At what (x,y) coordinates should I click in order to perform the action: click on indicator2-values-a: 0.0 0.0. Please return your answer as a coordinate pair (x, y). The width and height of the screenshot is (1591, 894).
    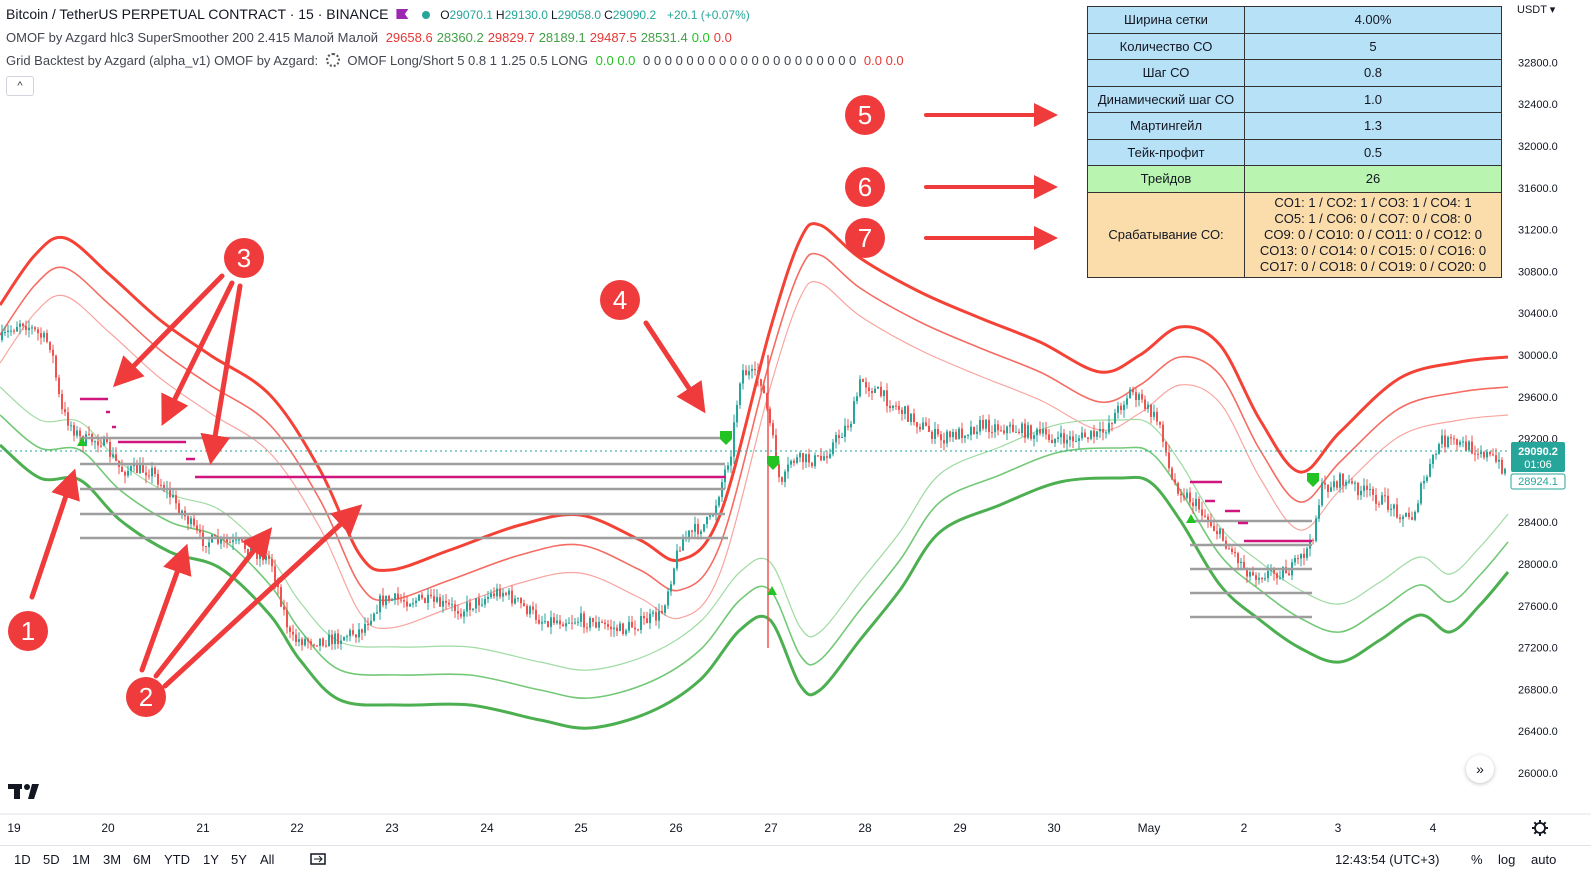
    Looking at the image, I should click on (615, 60).